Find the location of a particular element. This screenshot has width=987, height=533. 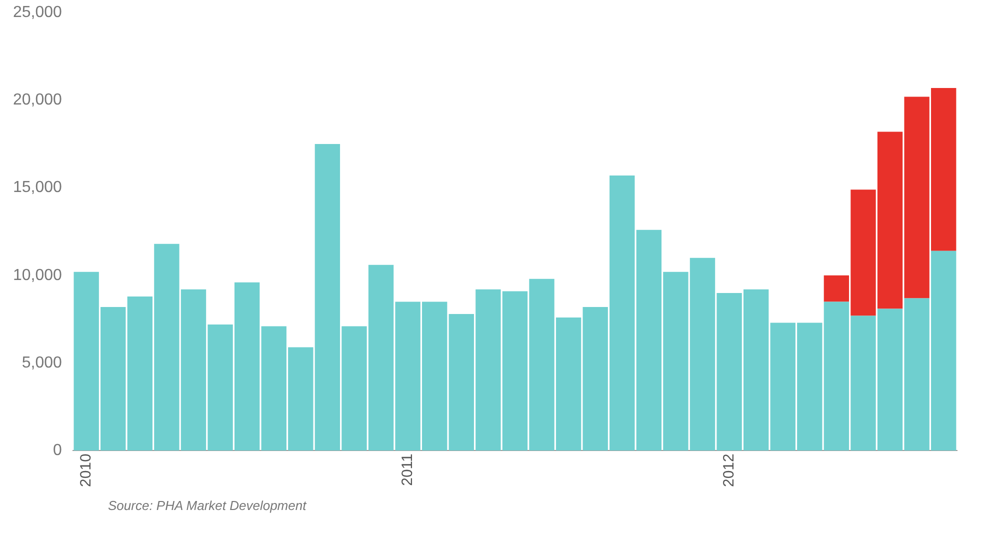

y-tick-label: 25,000 is located at coordinates (37, 13).